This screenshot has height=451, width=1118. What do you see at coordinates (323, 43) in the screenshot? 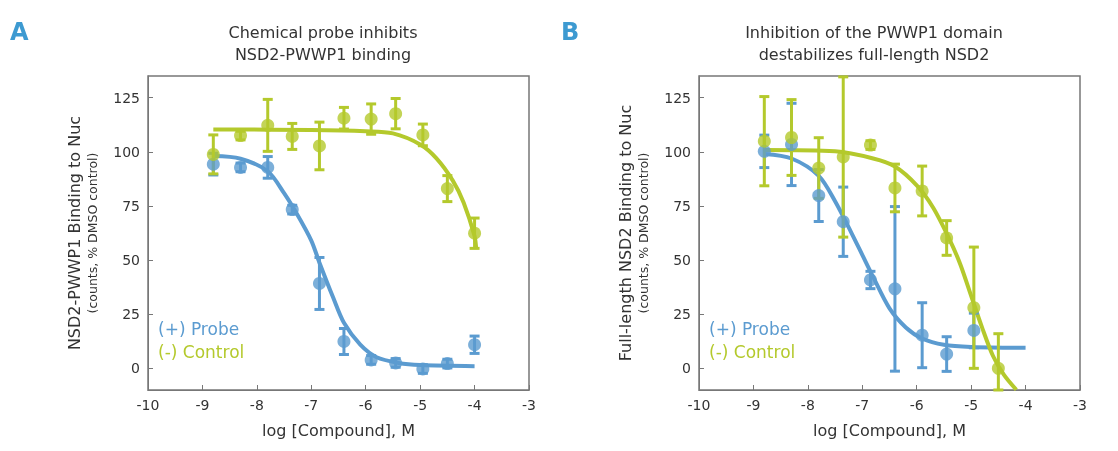
I see `chart-title: Chemical probe inhibits NSD2-PWWP1 binding` at bounding box center [323, 43].